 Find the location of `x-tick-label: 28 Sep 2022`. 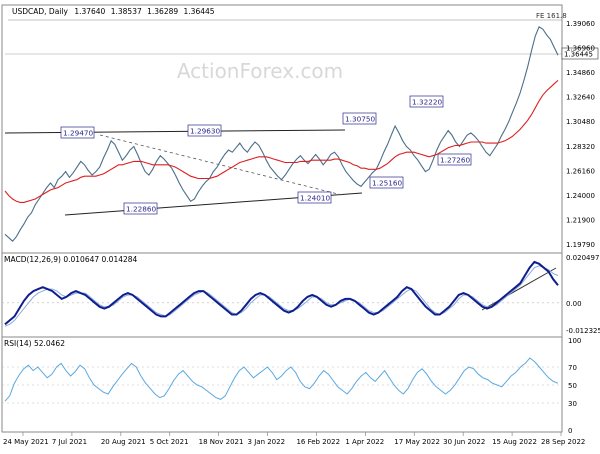

x-tick-label: 28 Sep 2022 is located at coordinates (563, 442).